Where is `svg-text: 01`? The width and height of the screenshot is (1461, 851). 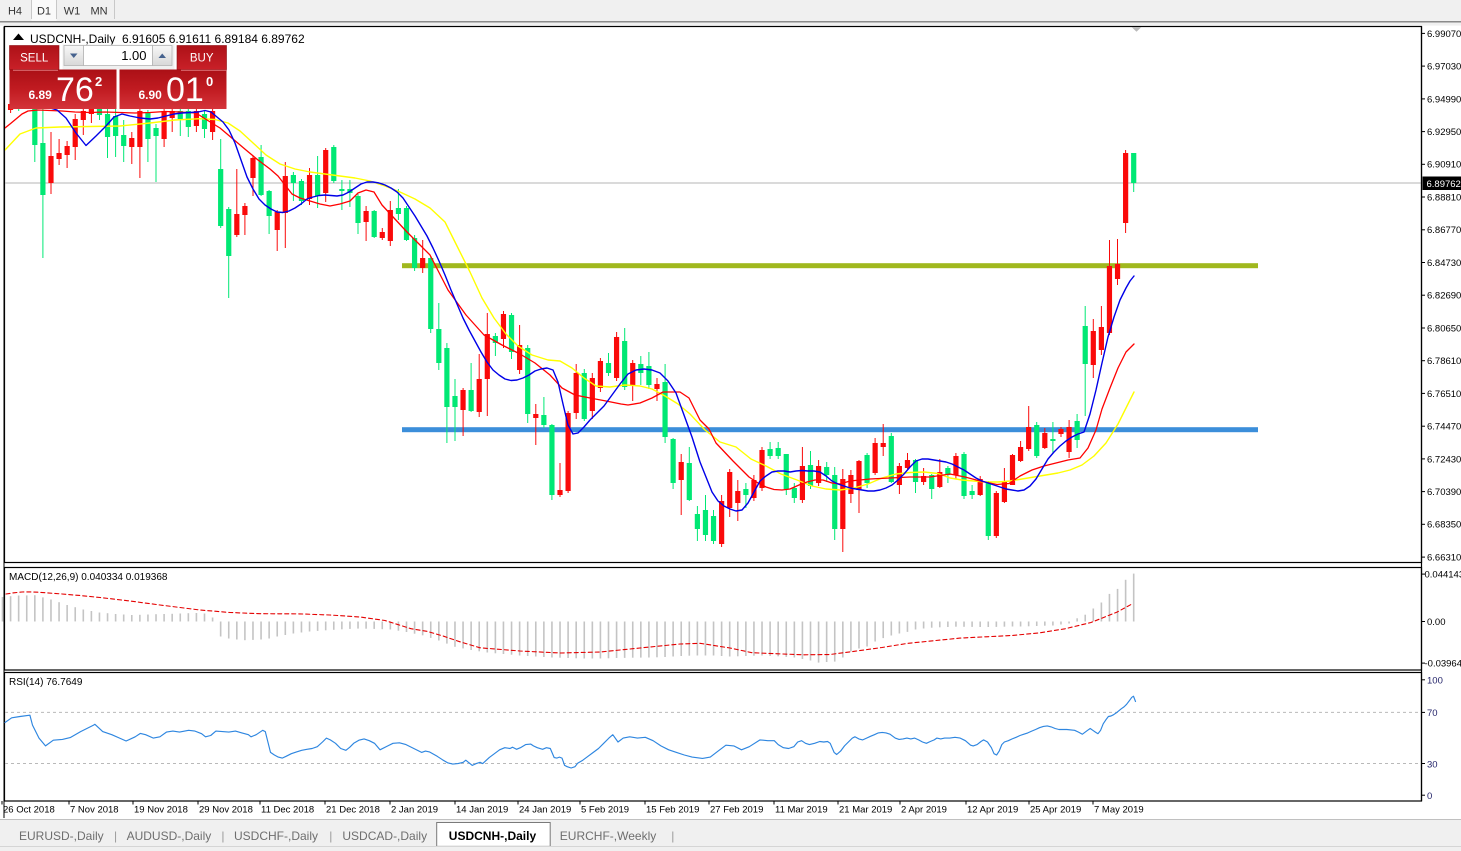 svg-text: 01 is located at coordinates (185, 90).